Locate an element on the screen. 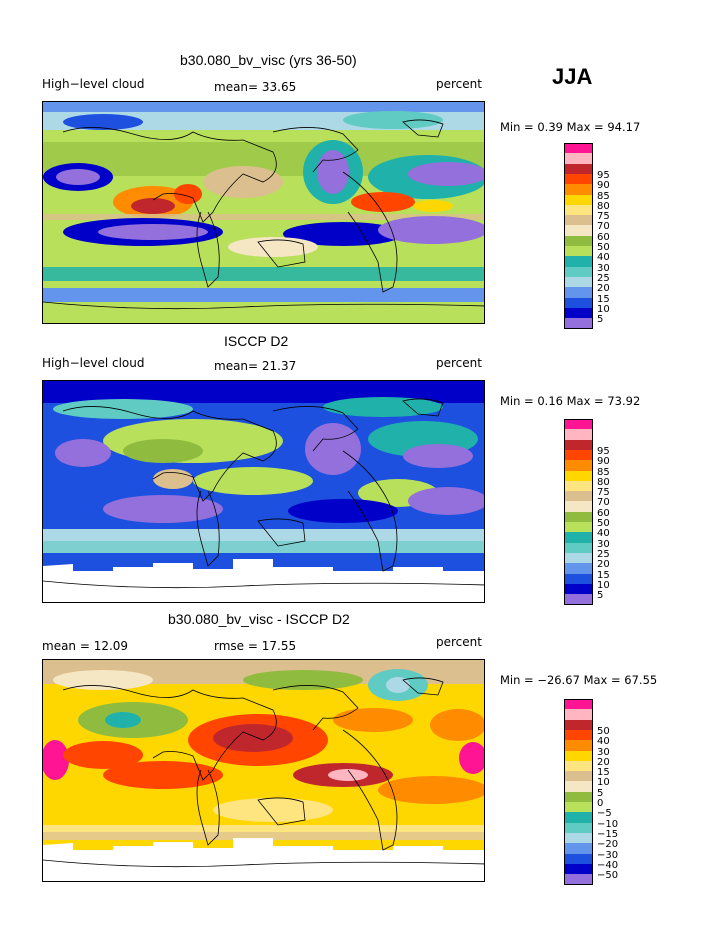 The image size is (723, 935). season-label: JJA is located at coordinates (572, 76).